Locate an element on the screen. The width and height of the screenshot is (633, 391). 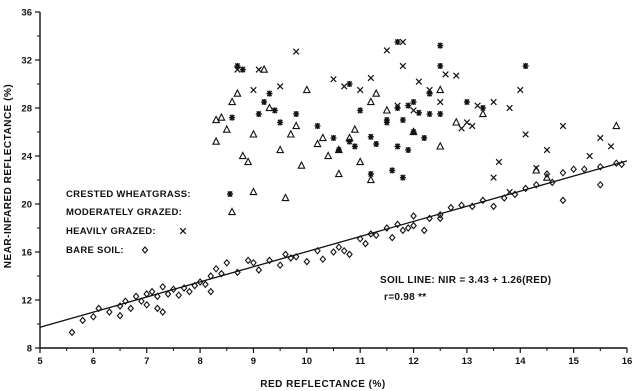
x-tick-label: 13 is located at coordinates (467, 361).